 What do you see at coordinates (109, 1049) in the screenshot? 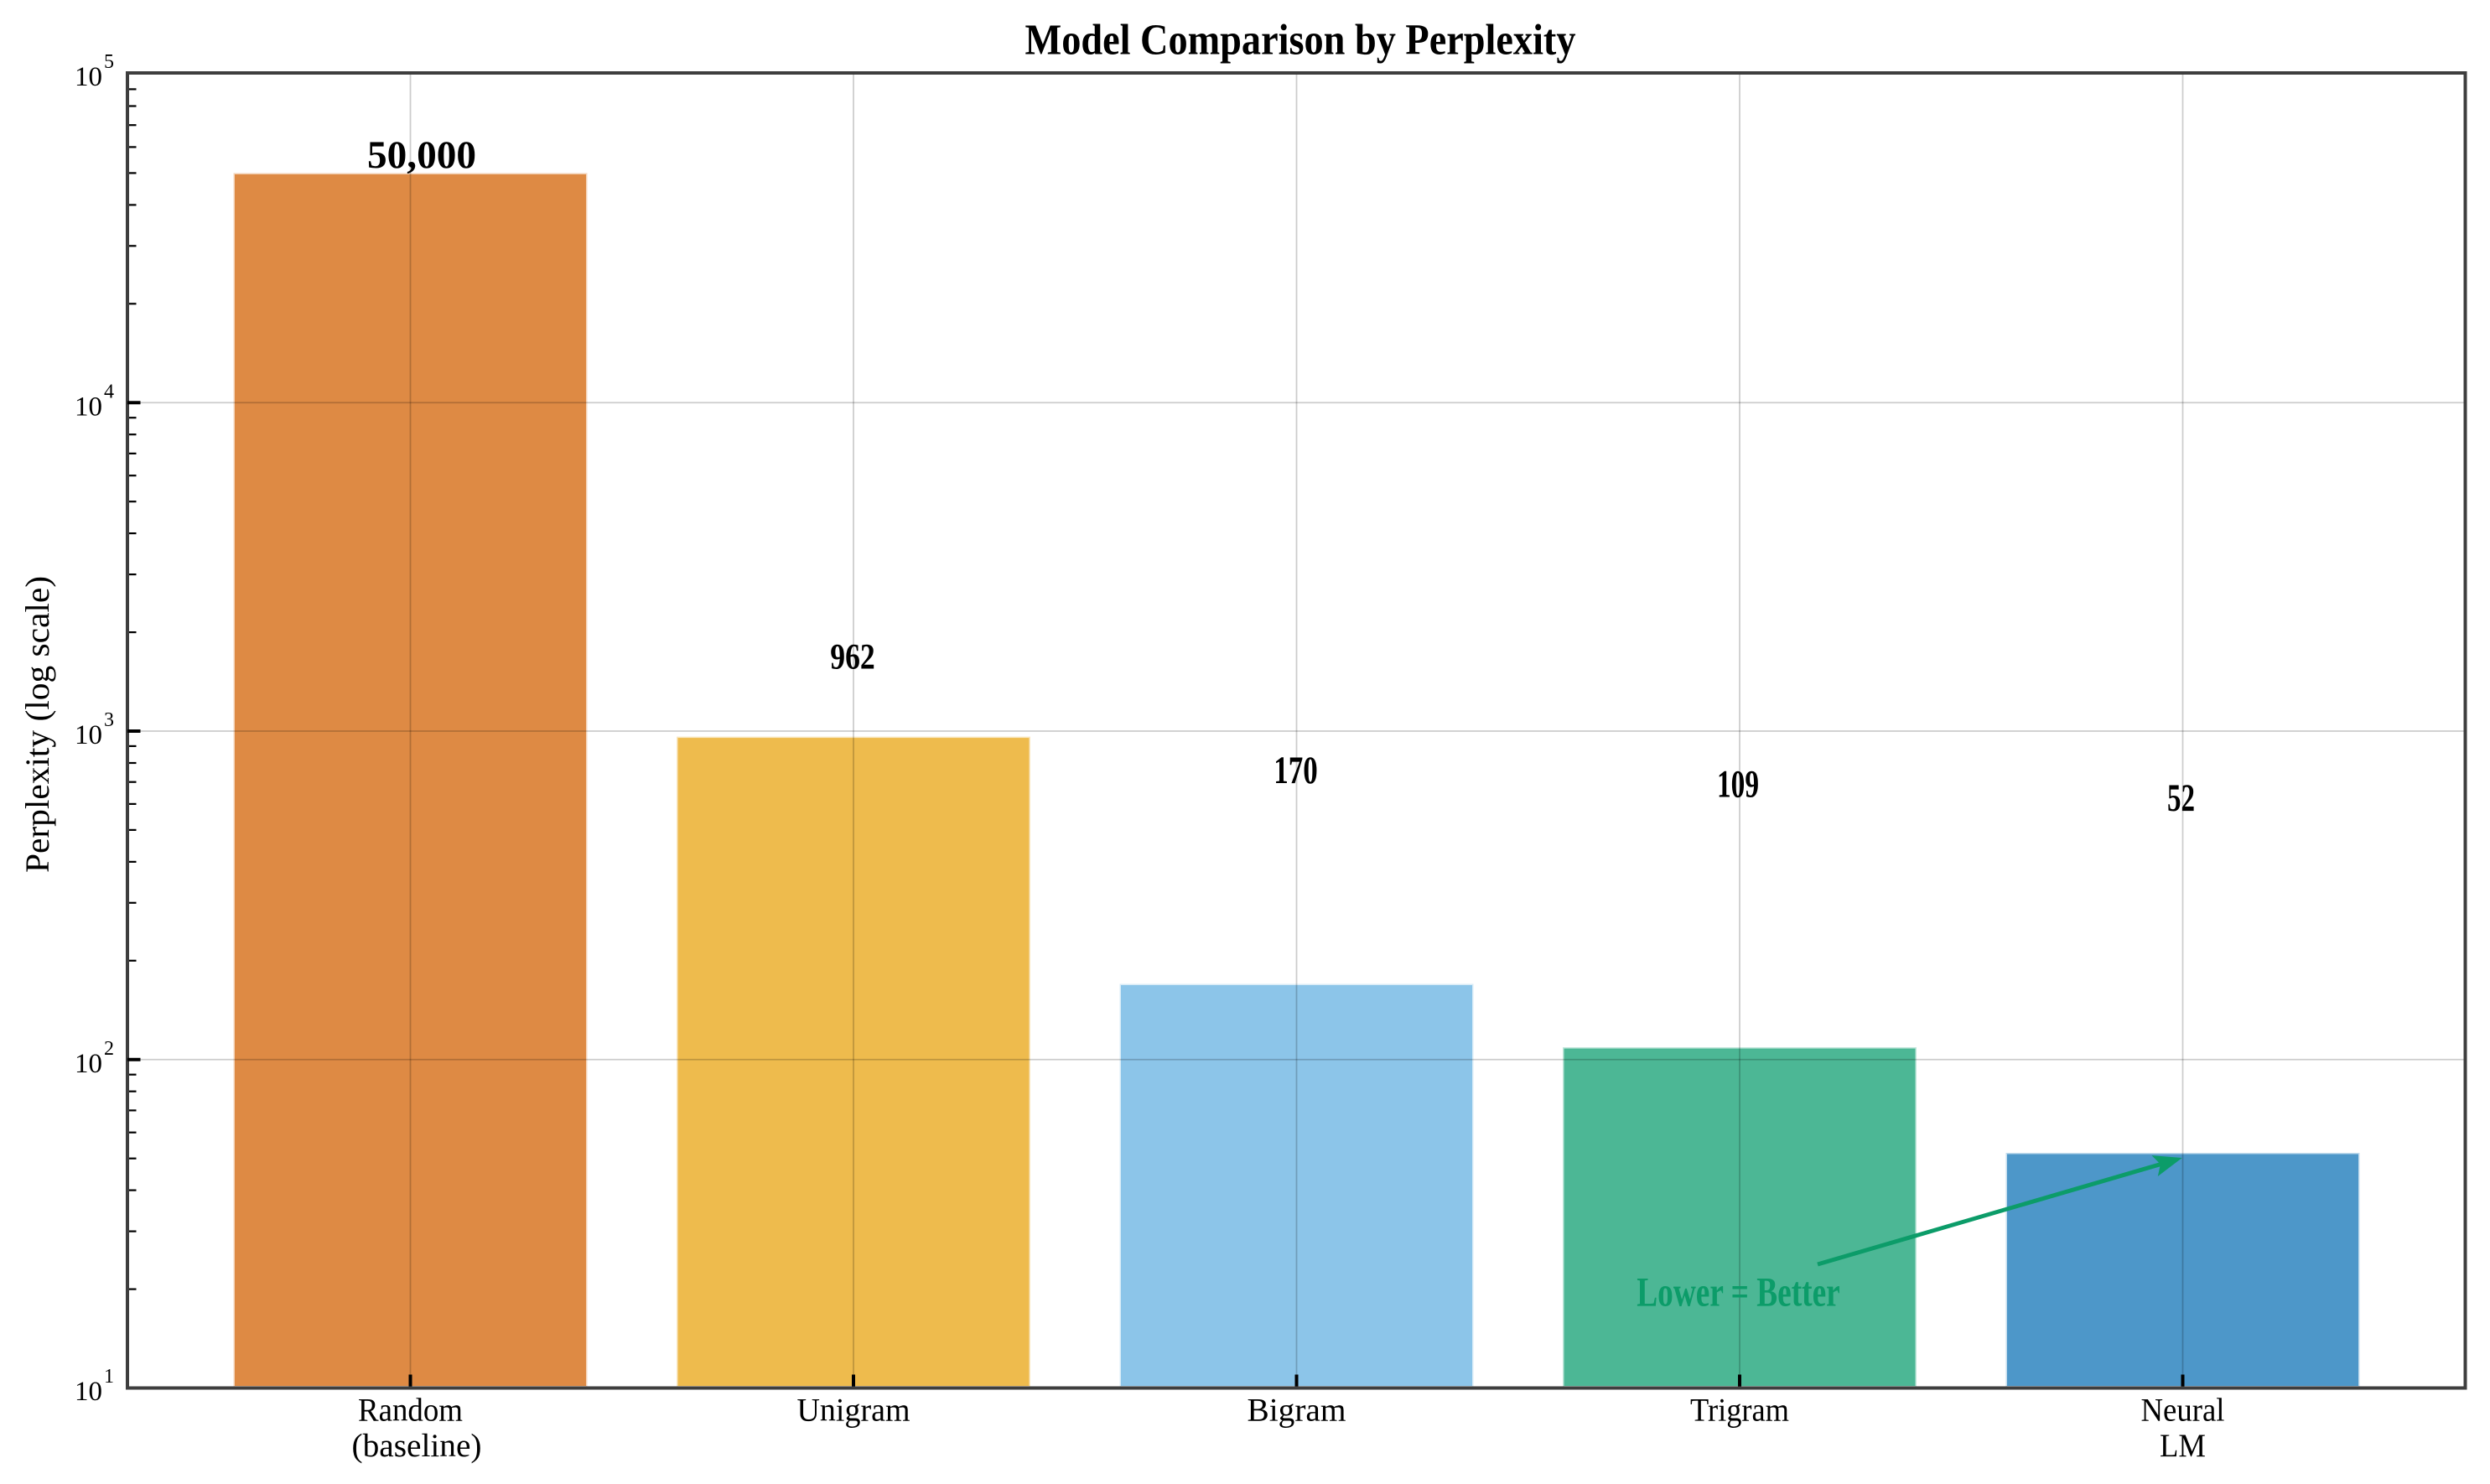
I see `svg-text: 2` at bounding box center [109, 1049].